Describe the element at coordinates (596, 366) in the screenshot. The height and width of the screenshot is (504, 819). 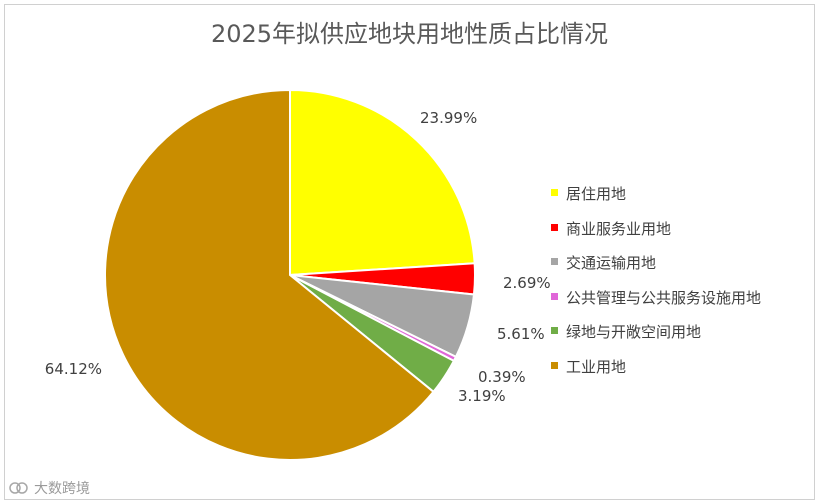
I see `legend-label: 工业用地` at that location.